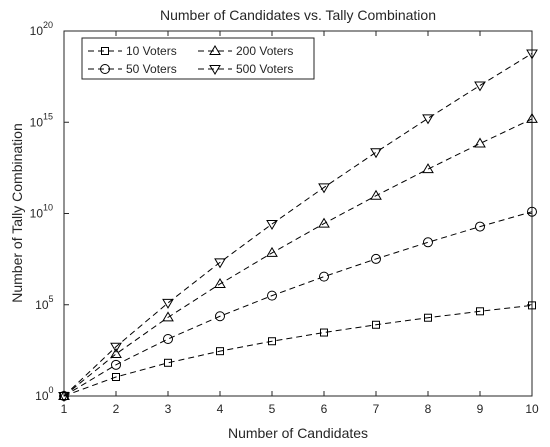 This screenshot has width=550, height=447. Describe the element at coordinates (264, 69) in the screenshot. I see `legend-label: 500 Voters` at that location.